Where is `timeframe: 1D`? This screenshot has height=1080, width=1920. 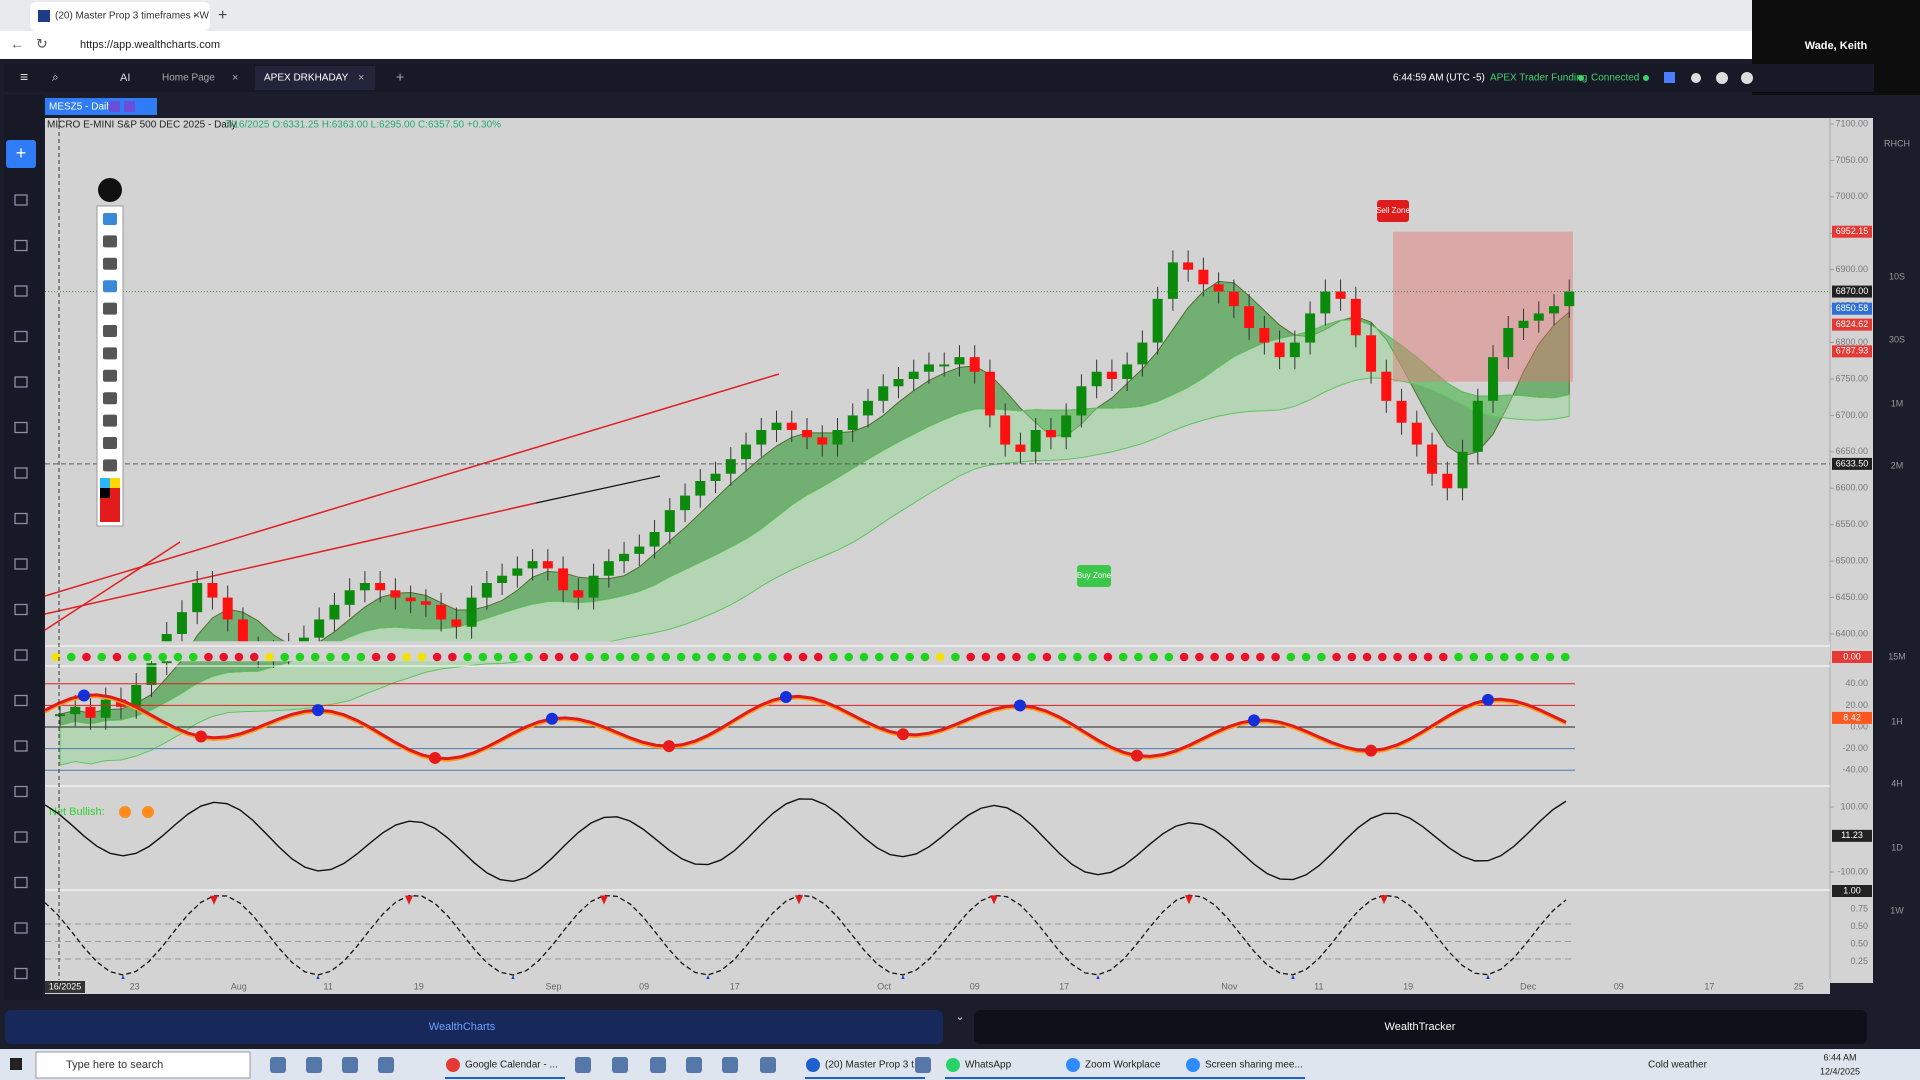 timeframe: 1D is located at coordinates (1897, 847).